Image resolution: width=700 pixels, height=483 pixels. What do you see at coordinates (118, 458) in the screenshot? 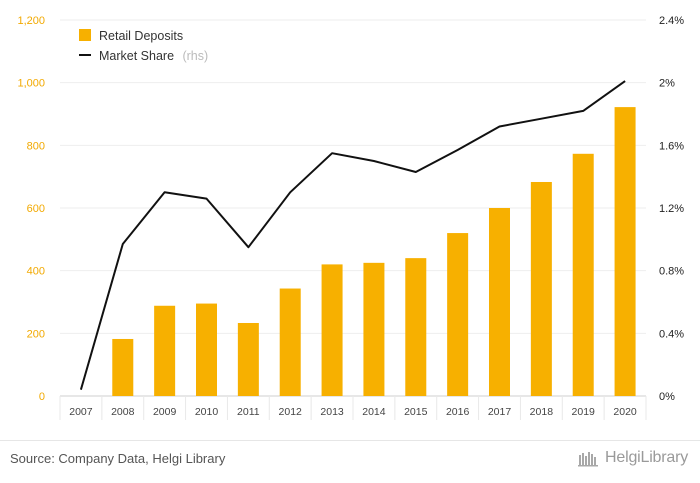
I see `source-note: Source: Company Data, Helgi Library` at bounding box center [118, 458].